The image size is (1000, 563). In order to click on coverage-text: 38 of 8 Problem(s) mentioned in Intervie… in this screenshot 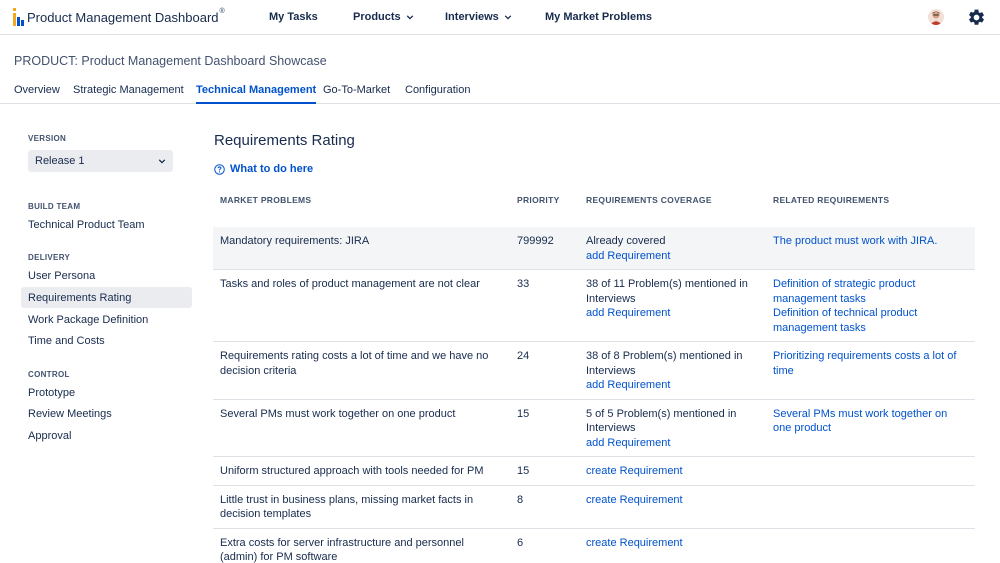, I will do `click(664, 363)`.